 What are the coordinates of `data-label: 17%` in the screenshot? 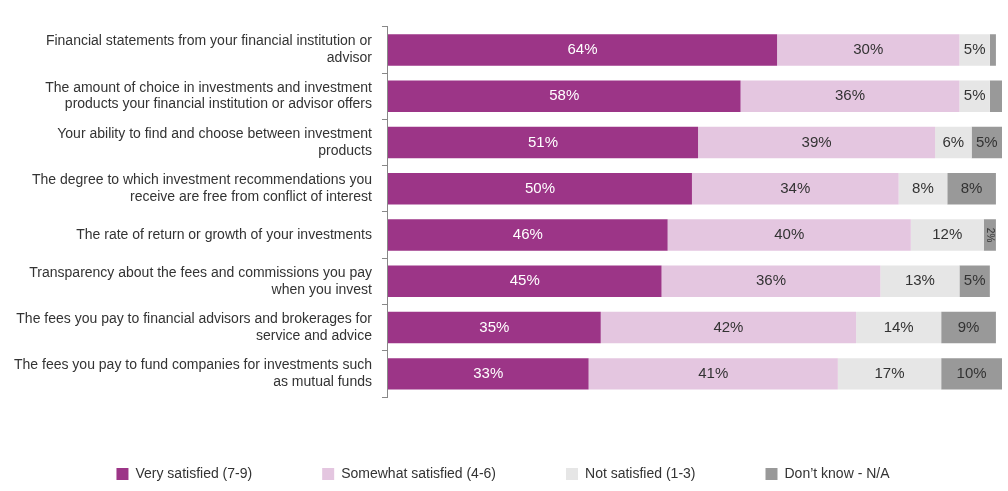 It's located at (889, 372).